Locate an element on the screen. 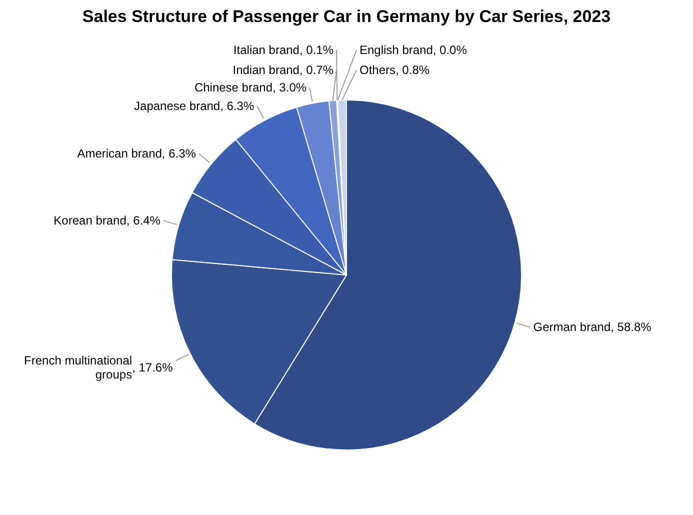 The image size is (693, 515). data-label: , 17.6% is located at coordinates (153, 367).